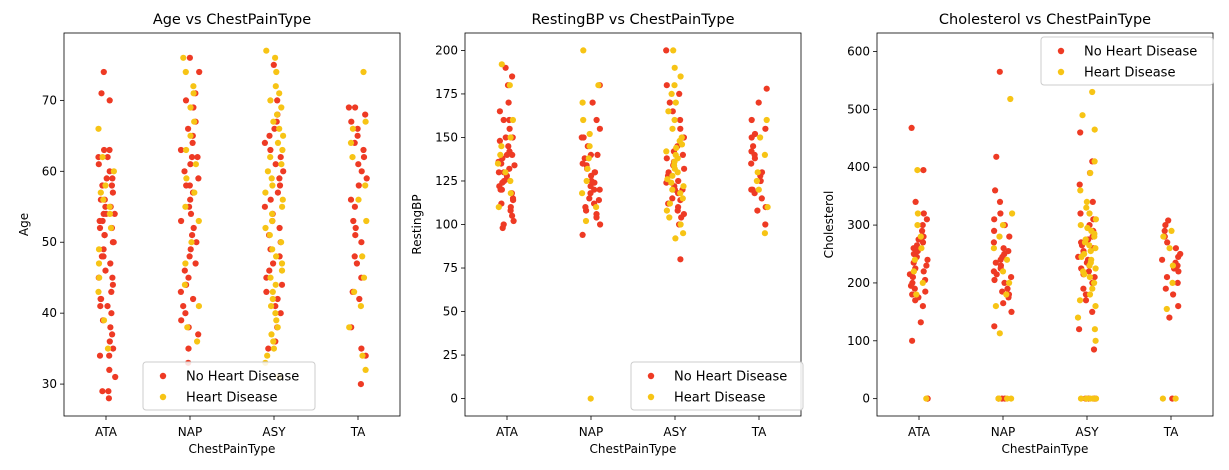 This screenshot has height=470, width=1229. What do you see at coordinates (919, 432) in the screenshot?
I see `x-tick-label: ATA` at bounding box center [919, 432].